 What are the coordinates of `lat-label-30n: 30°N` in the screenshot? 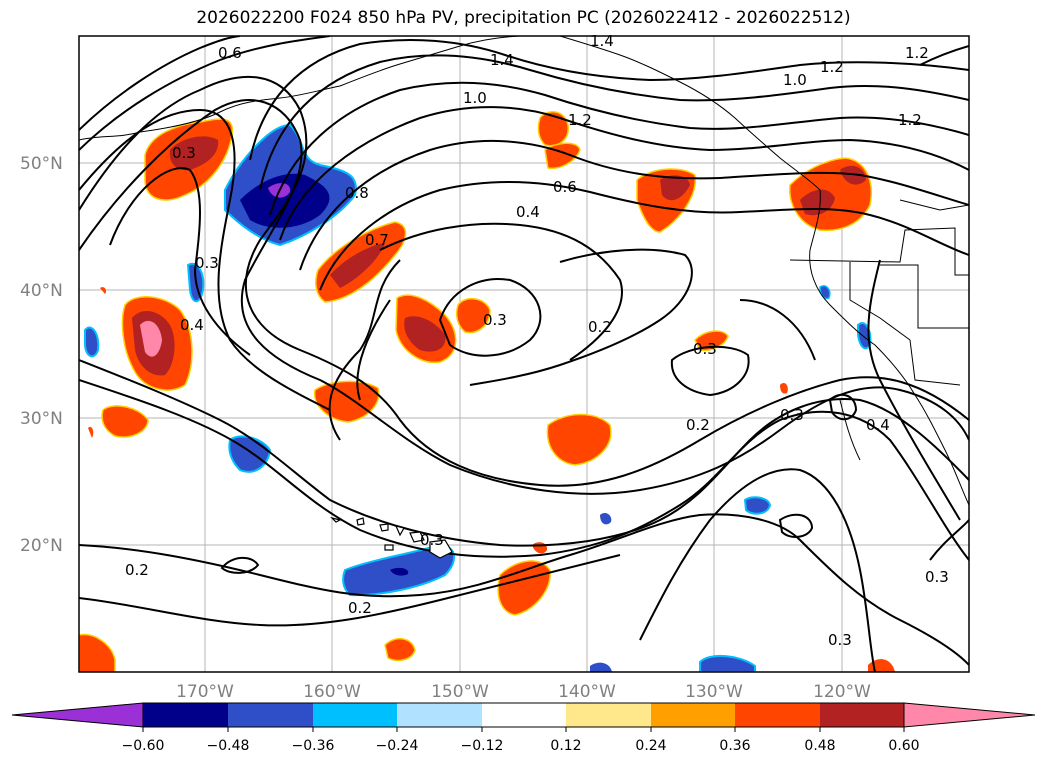 It's located at (41, 419).